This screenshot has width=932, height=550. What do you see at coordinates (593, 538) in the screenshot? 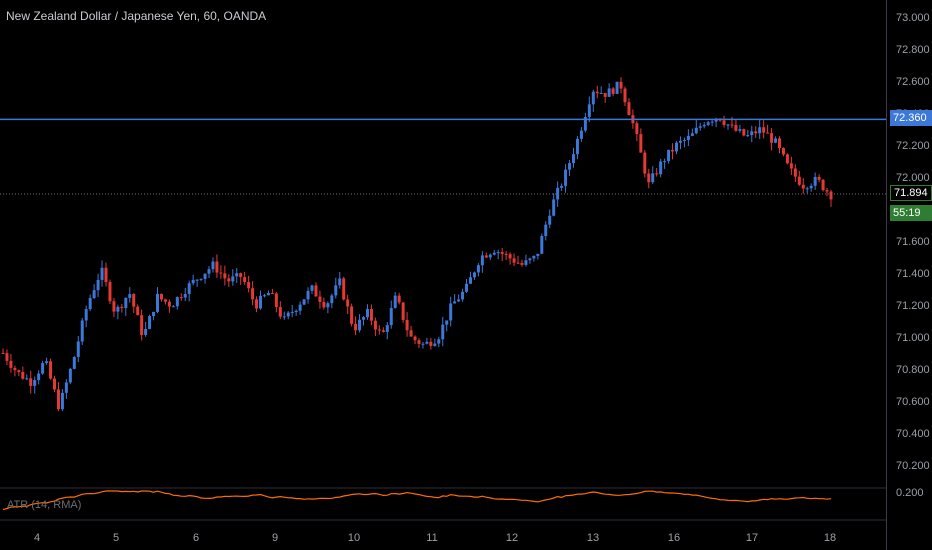
I see `time-tick-label: 13` at bounding box center [593, 538].